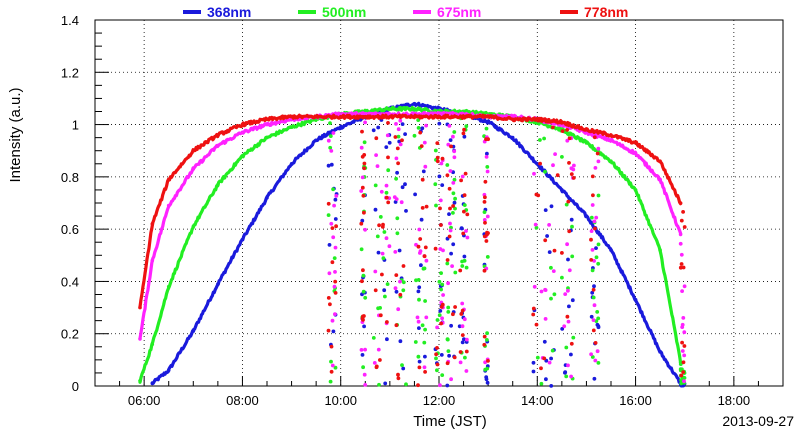 Image resolution: width=800 pixels, height=434 pixels. I want to click on y-axis-title: Intensity (a.u.), so click(15, 134).